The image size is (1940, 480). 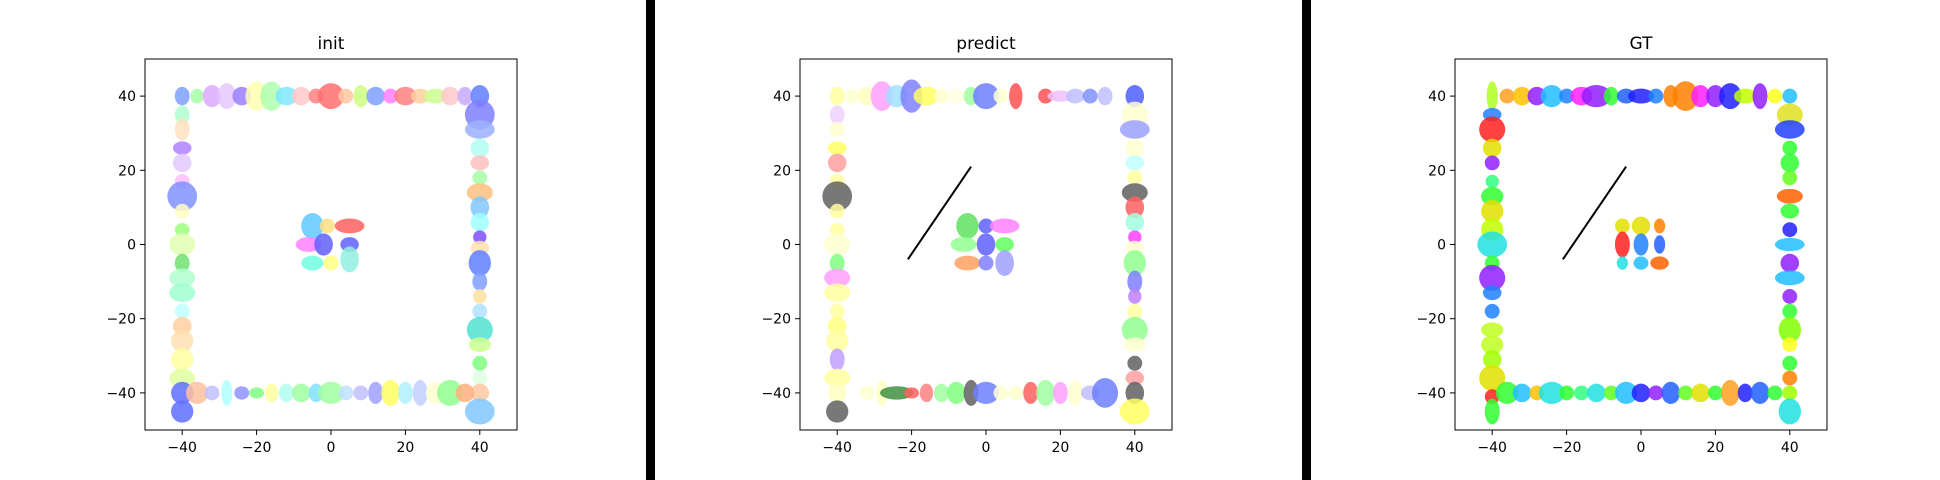 I want to click on y-tick-label: 0, so click(x=131, y=246).